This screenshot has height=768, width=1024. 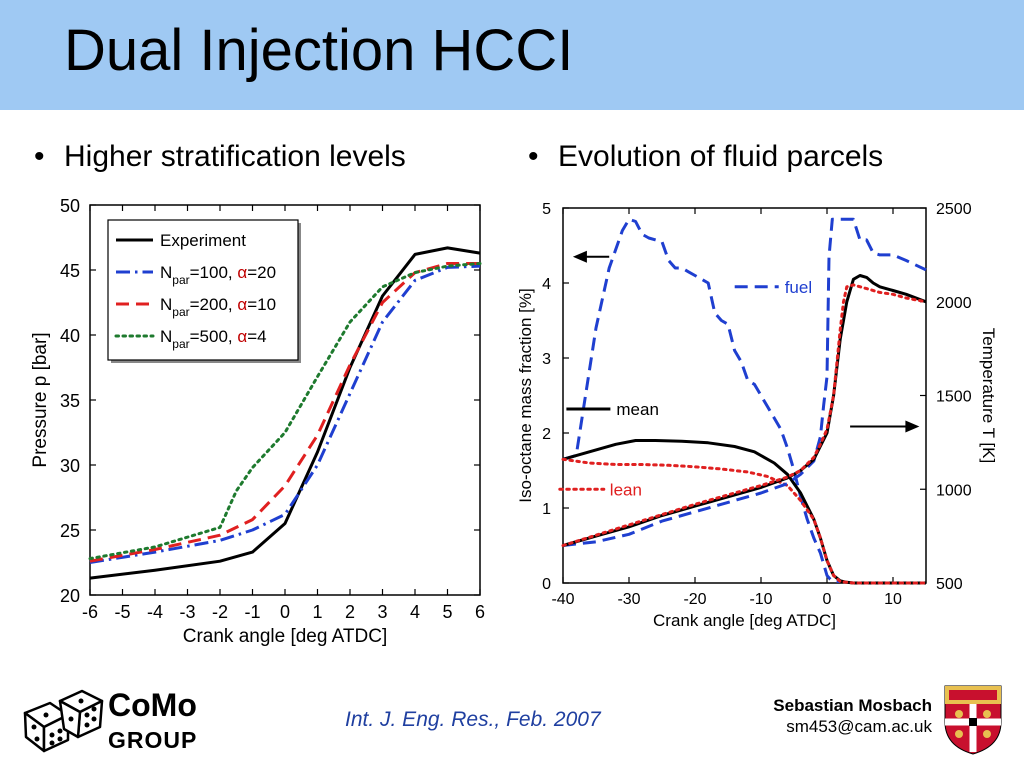 I want to click on legend-entry: Npar=100, α=20, so click(x=218, y=275).